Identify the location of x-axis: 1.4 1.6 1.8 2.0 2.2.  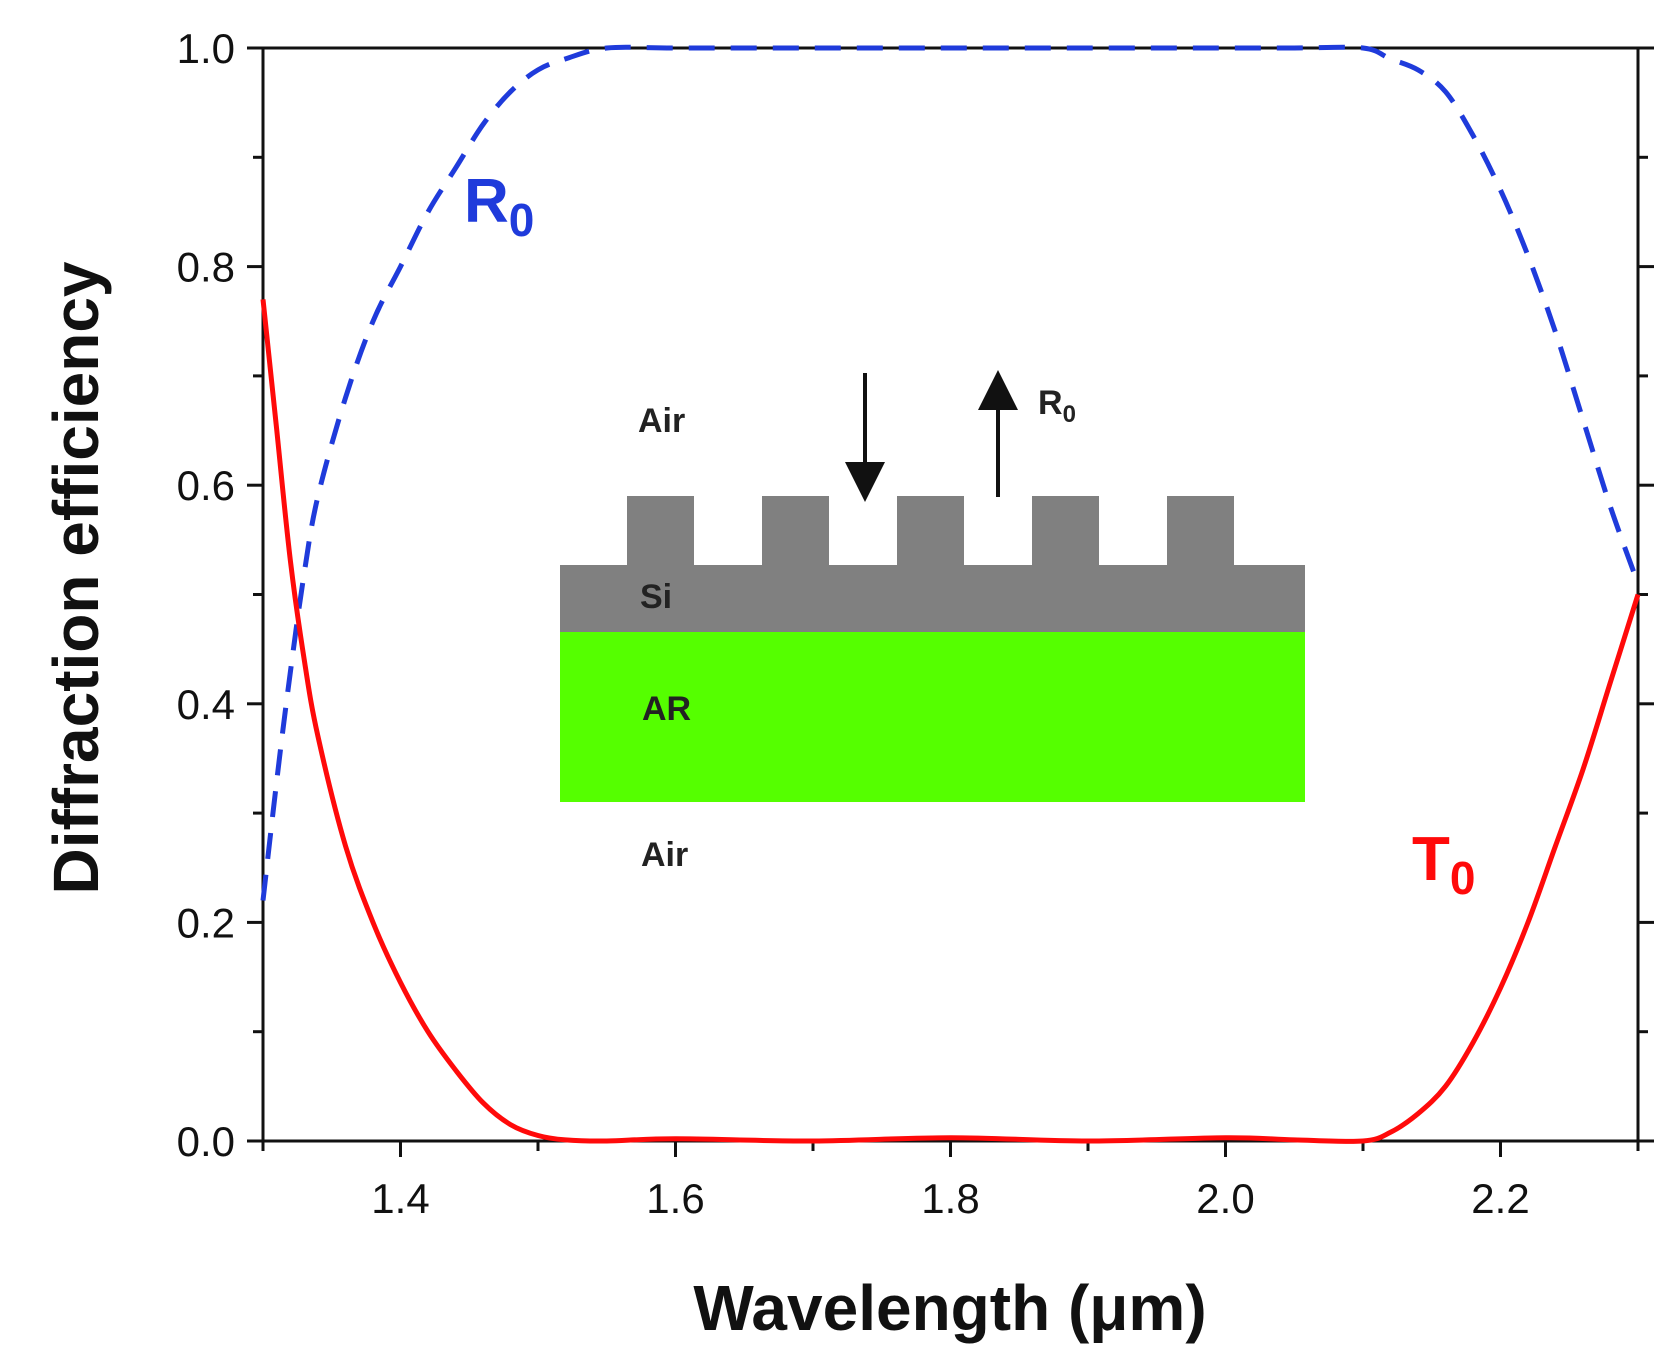
(950, 1181).